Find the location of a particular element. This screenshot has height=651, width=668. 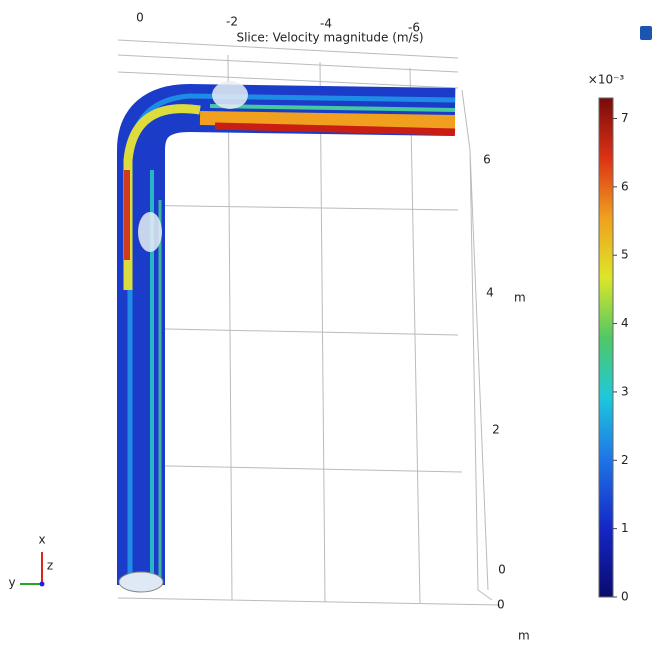

plot-title: Slice: Velocity magnitude (m/s) is located at coordinates (329, 38).